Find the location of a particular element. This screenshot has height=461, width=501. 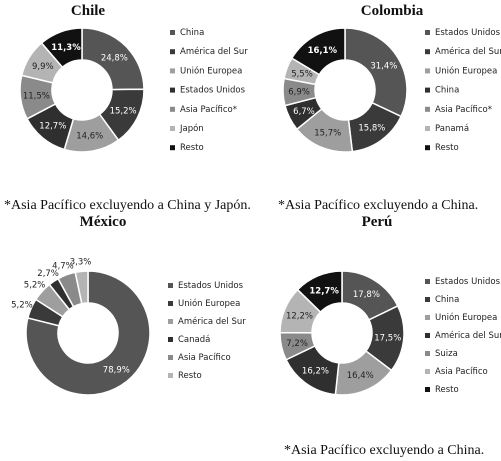

legend-swatch-panam is located at coordinates (427, 128).